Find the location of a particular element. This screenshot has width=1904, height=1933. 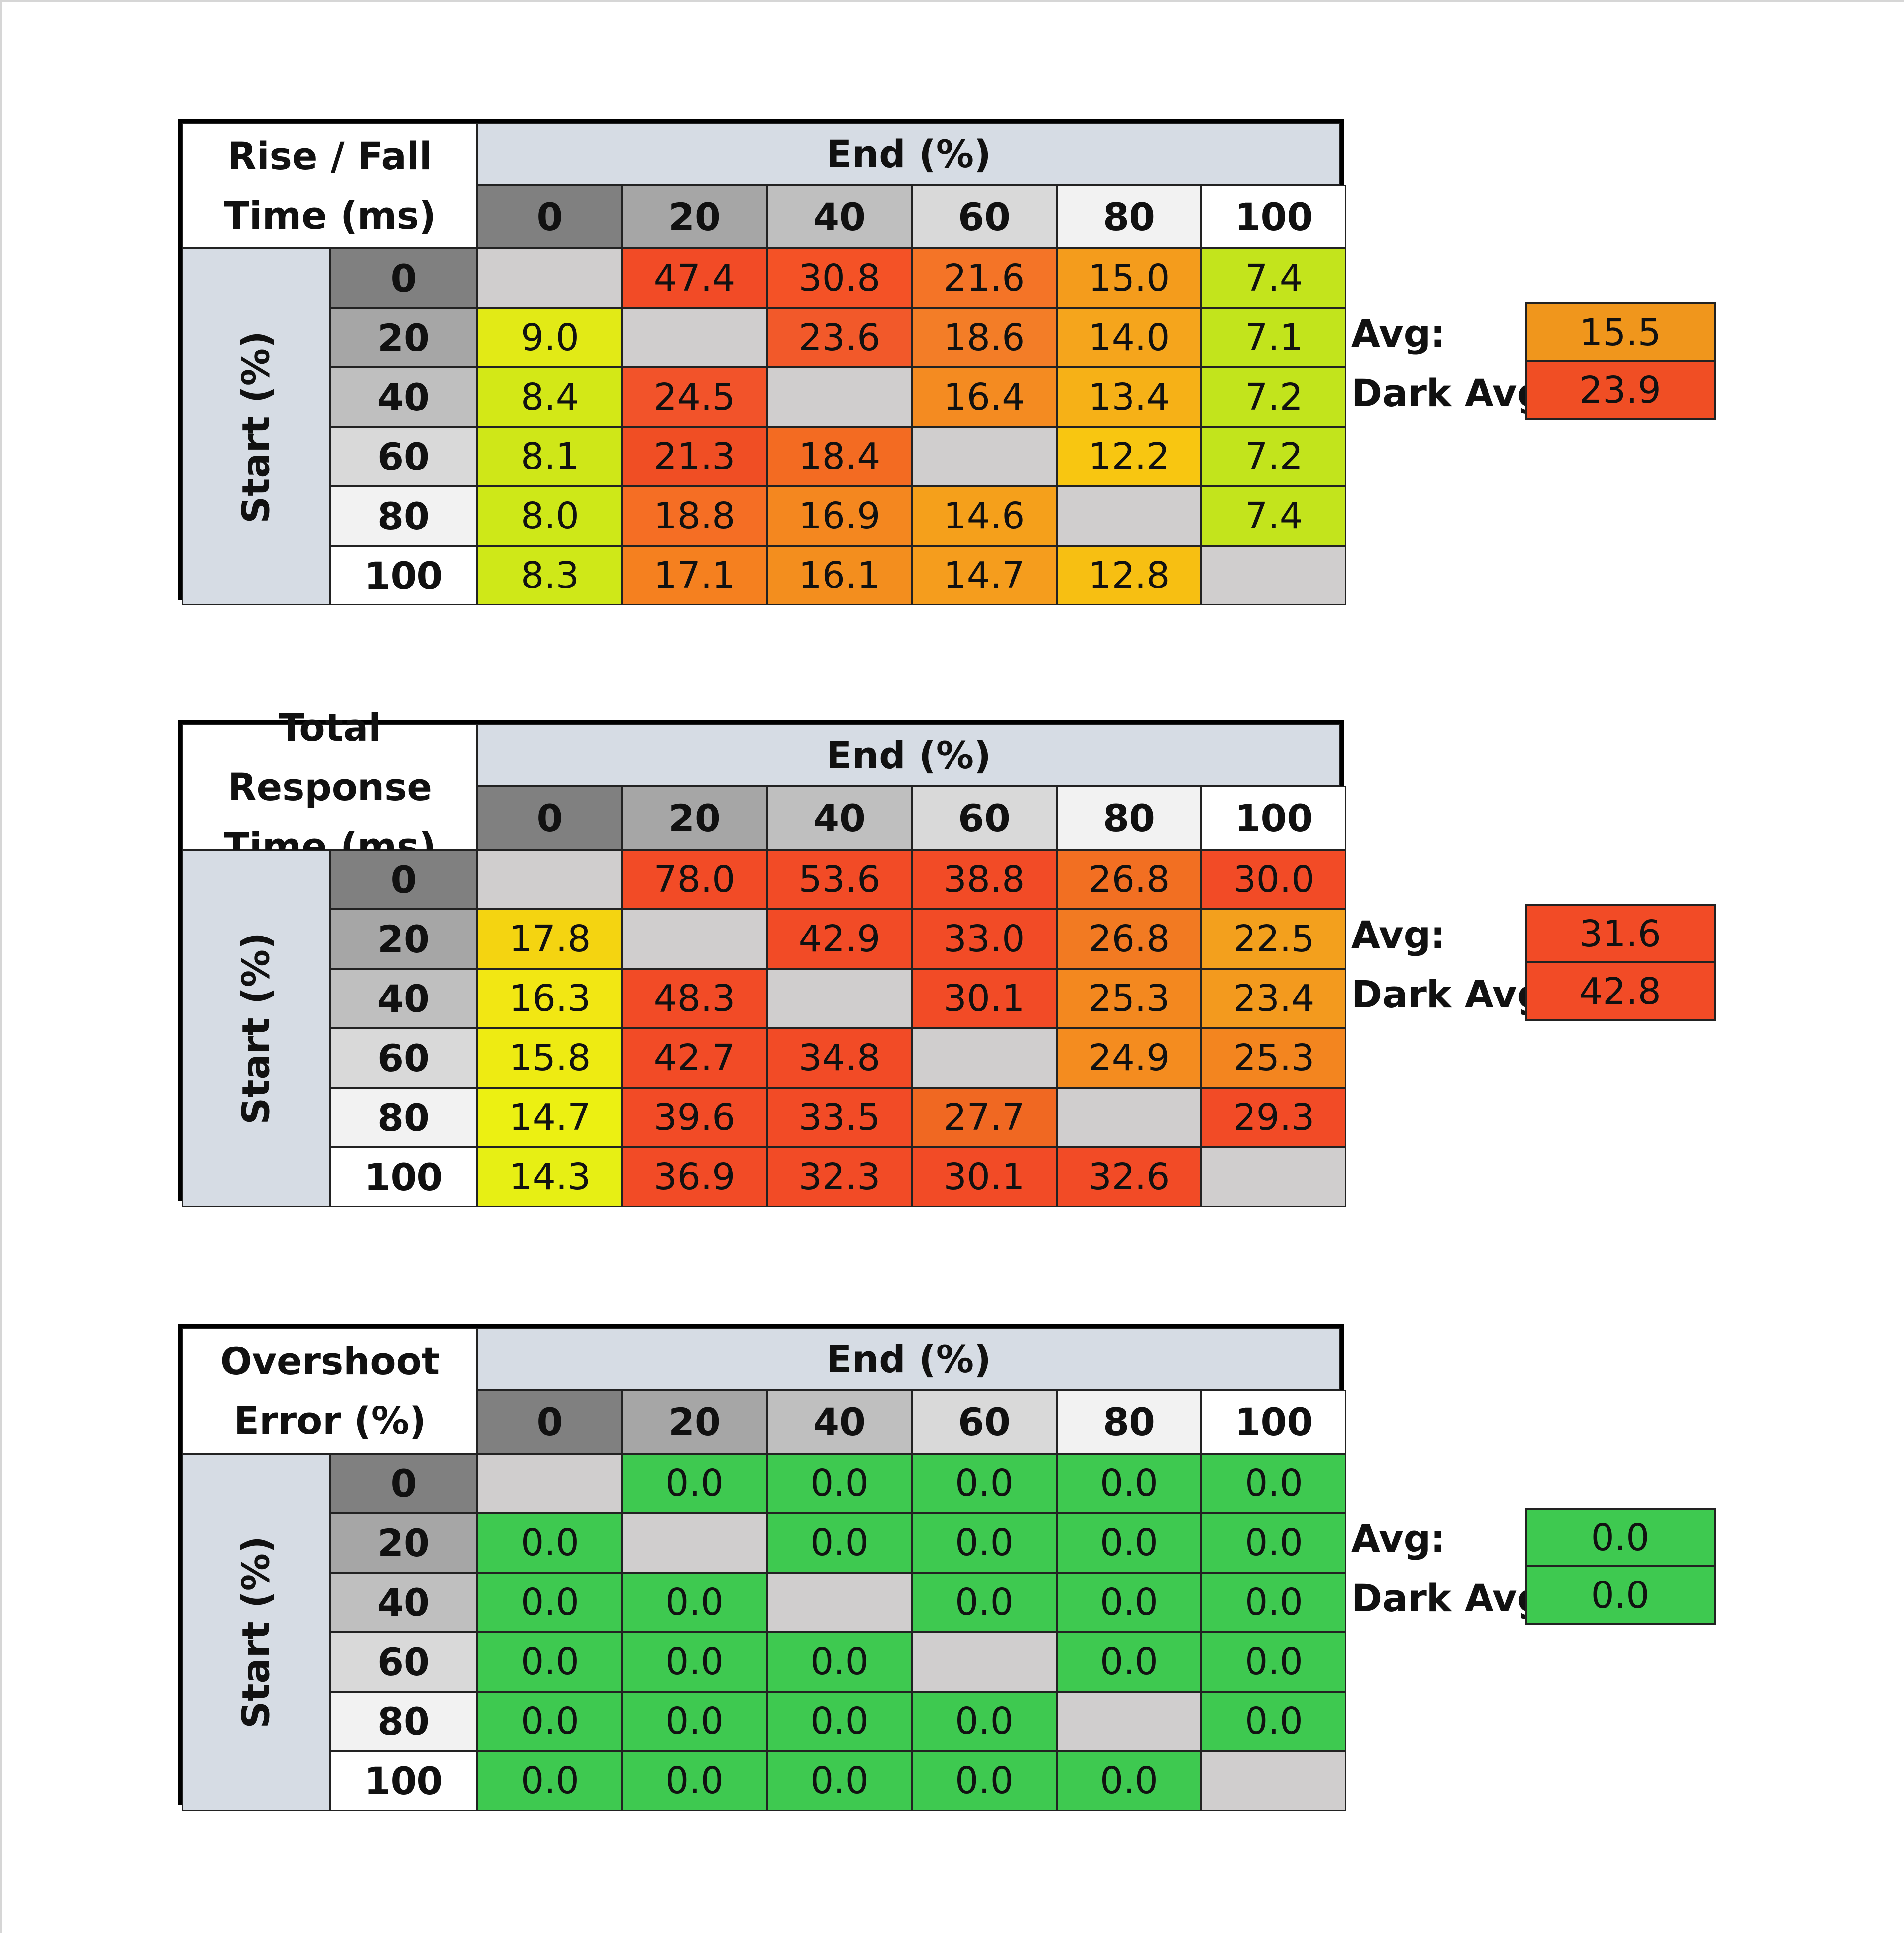

value-cell: 16.1 is located at coordinates (839, 575).